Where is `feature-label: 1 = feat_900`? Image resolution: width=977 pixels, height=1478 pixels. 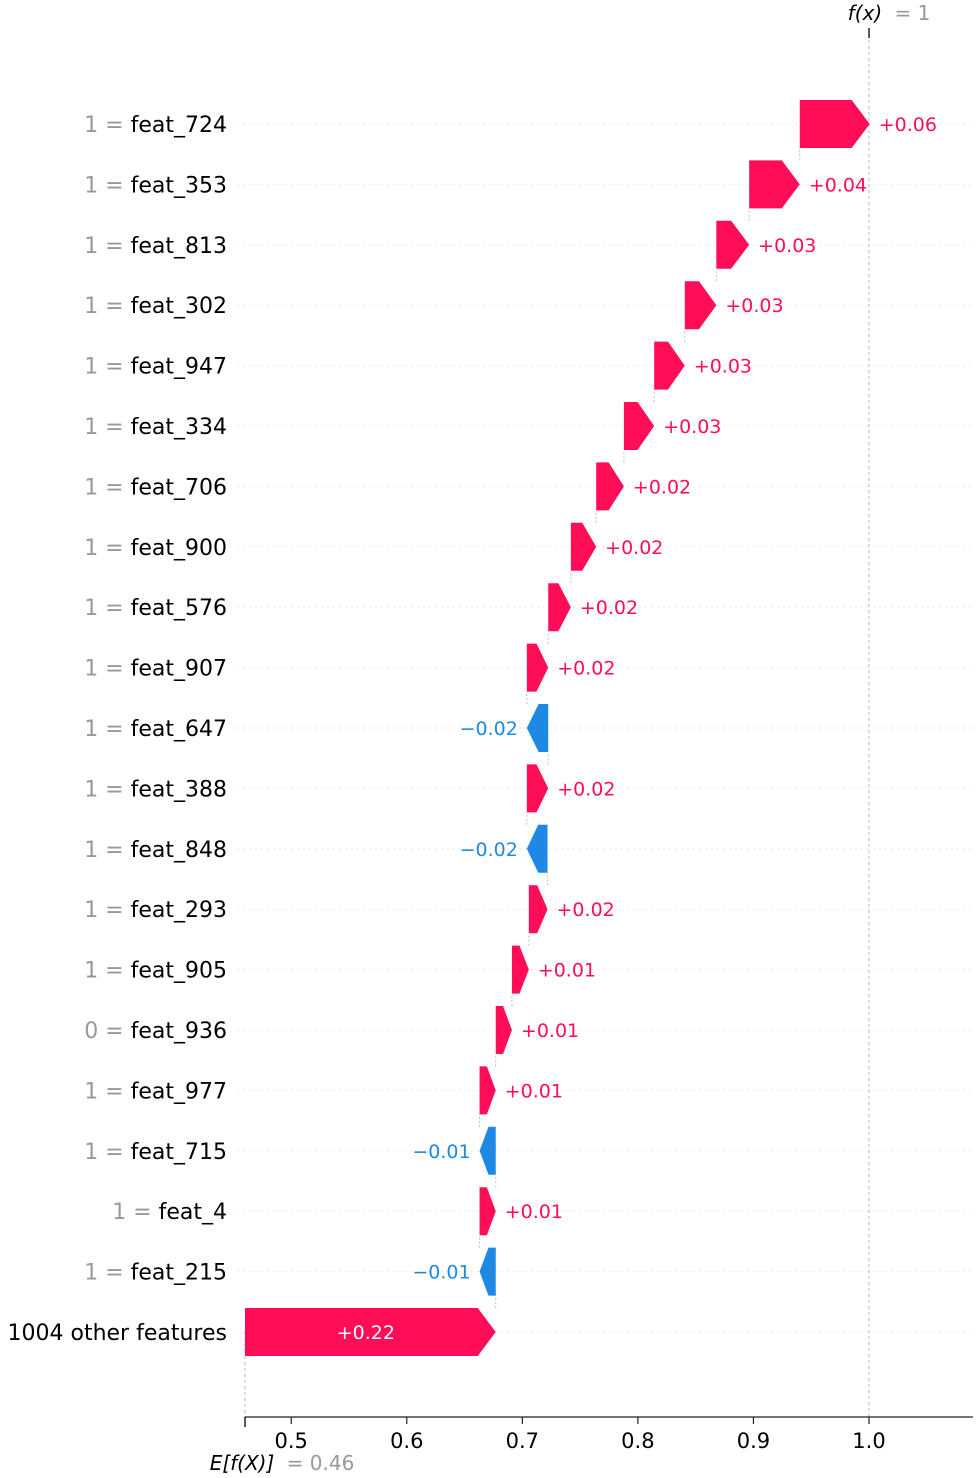 feature-label: 1 = feat_900 is located at coordinates (155, 548).